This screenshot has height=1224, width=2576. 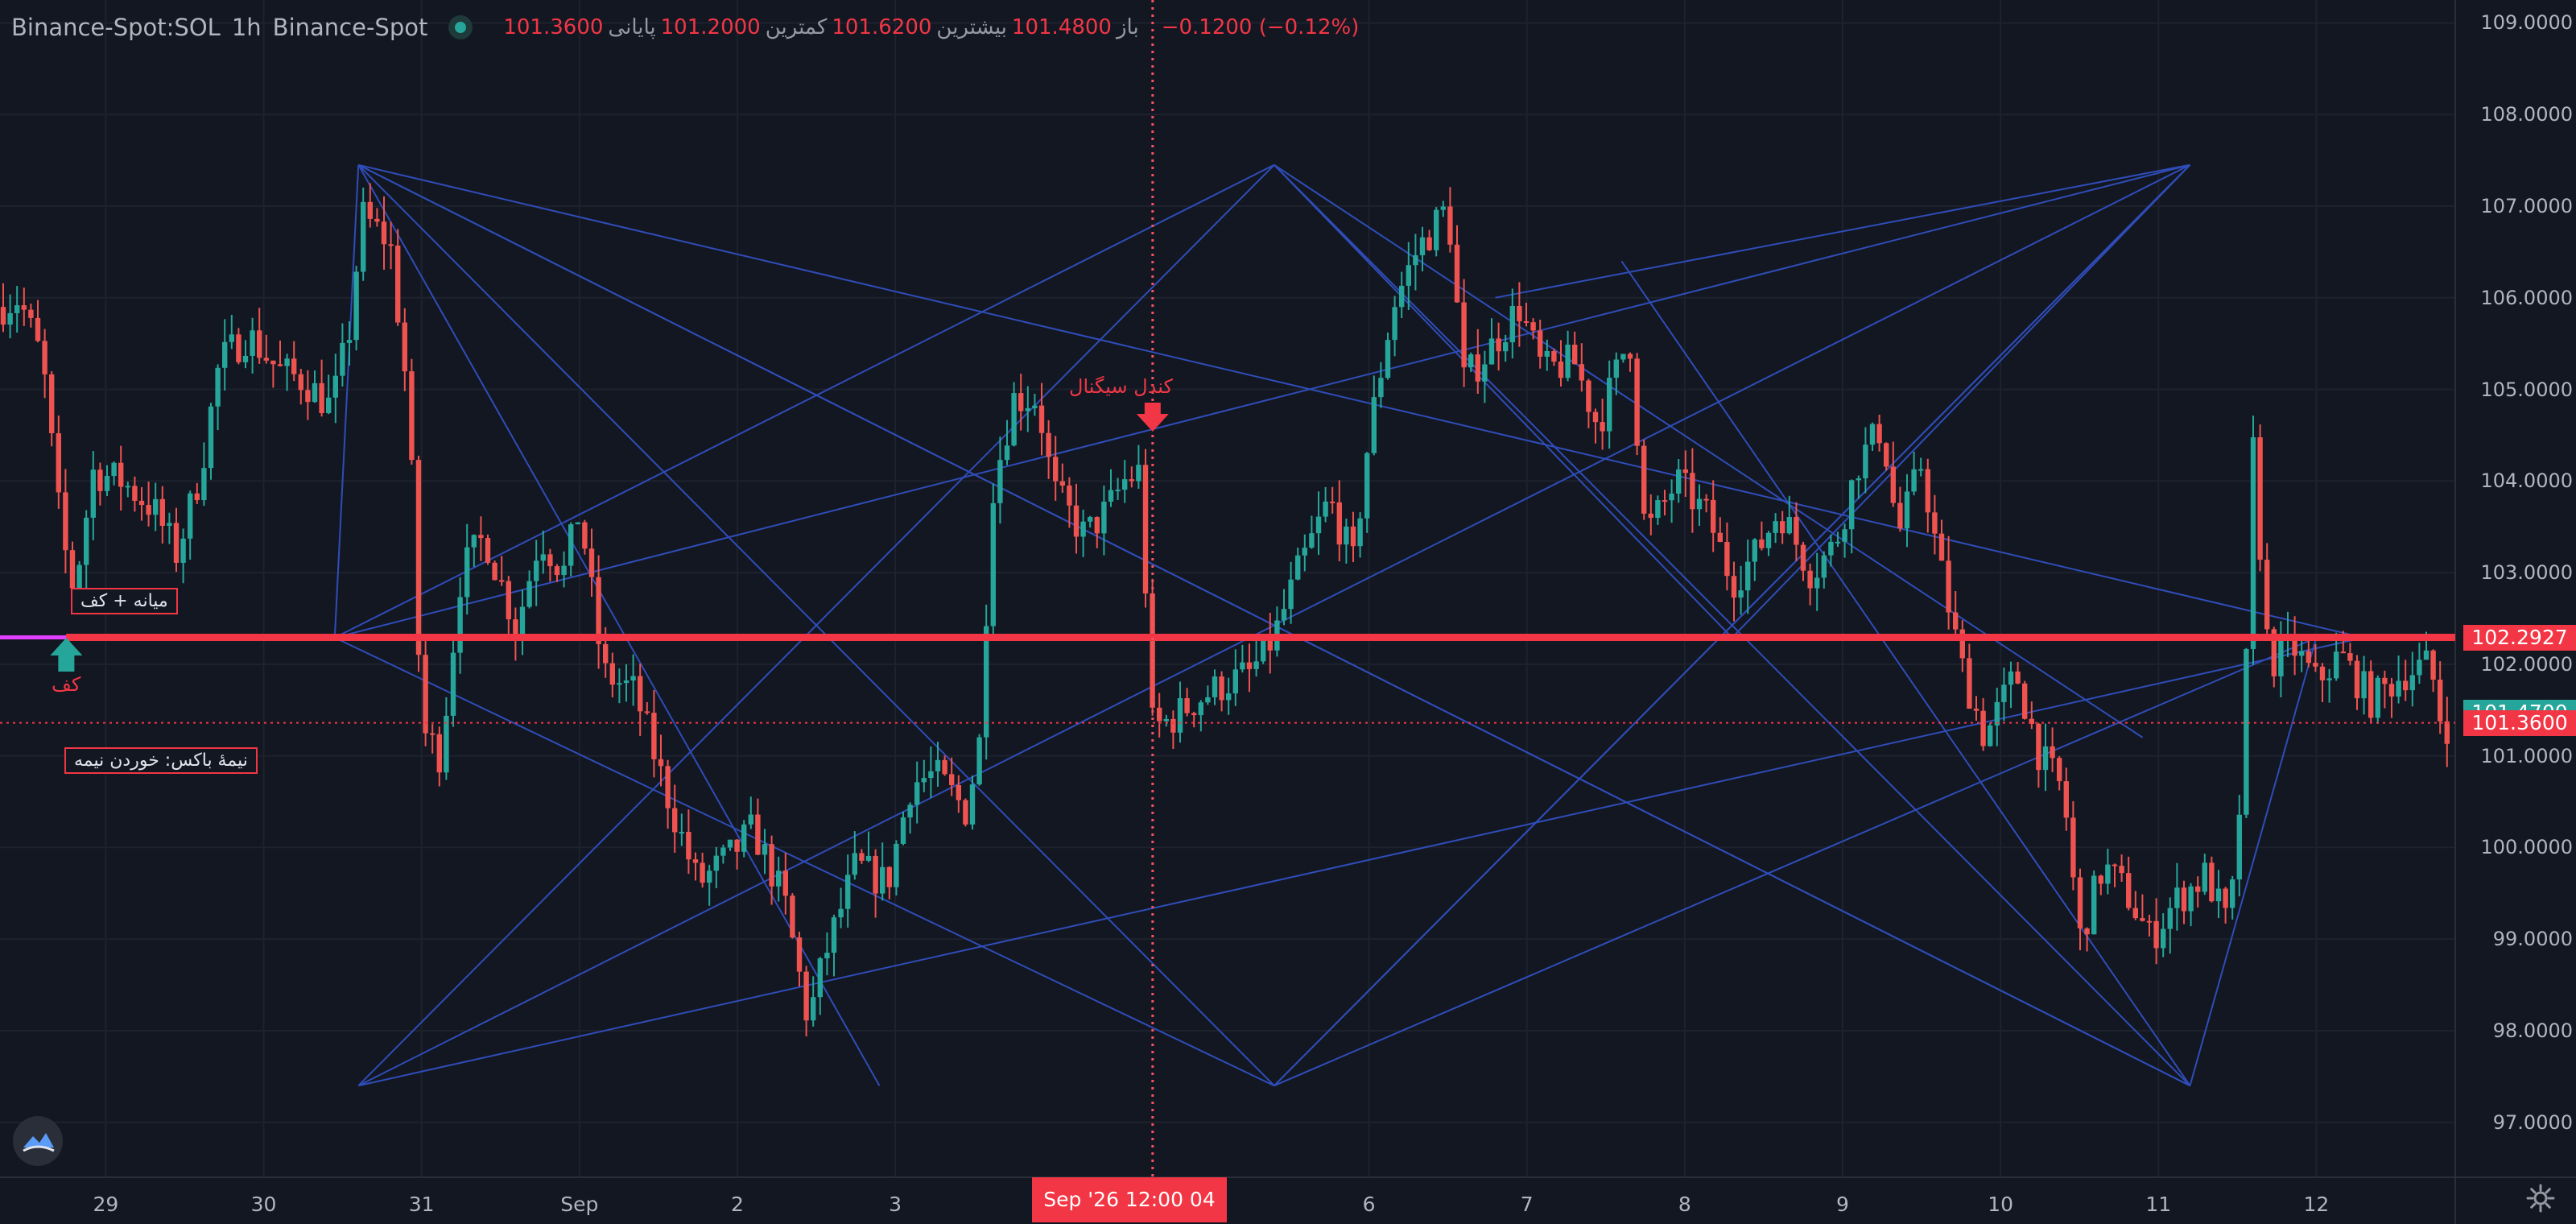 What do you see at coordinates (1061, 27) in the screenshot?
I see `open-value: 101.4800` at bounding box center [1061, 27].